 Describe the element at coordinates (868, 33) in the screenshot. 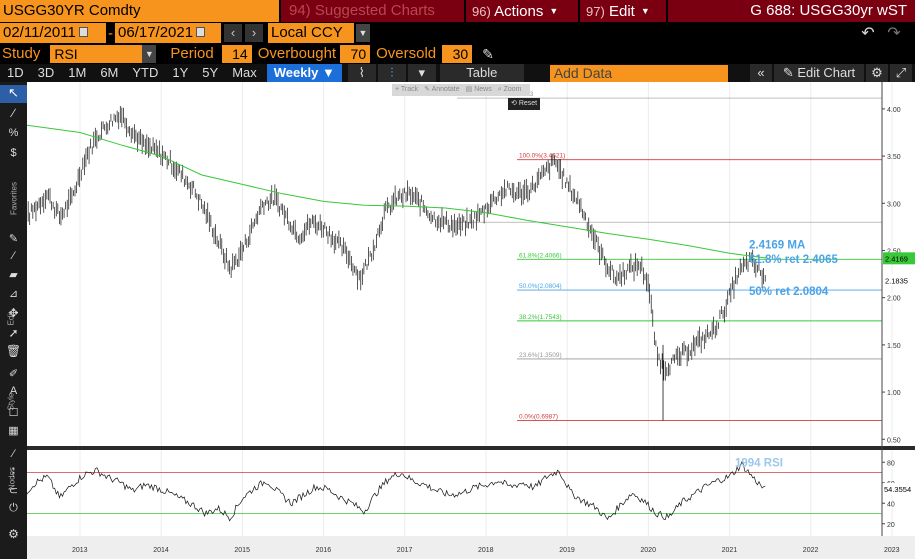

I see `undo-icon: ↶` at that location.